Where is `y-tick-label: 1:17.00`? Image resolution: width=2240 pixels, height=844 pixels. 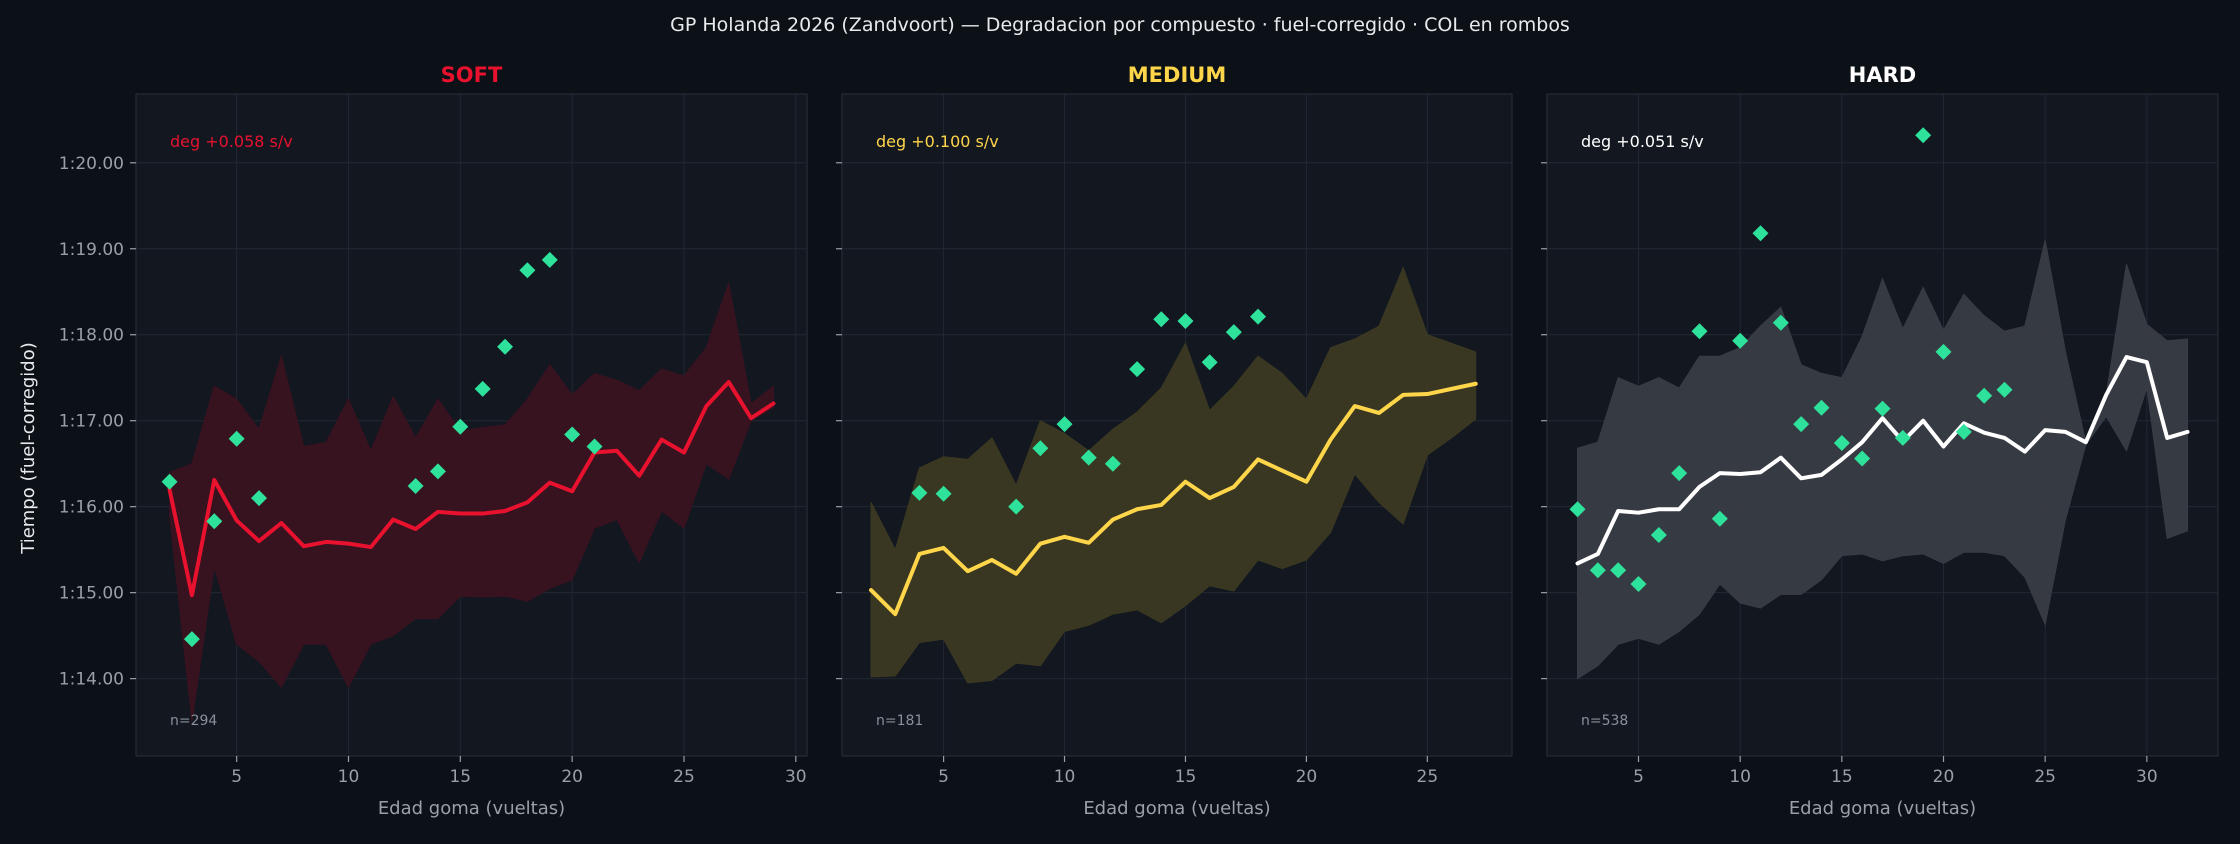
y-tick-label: 1:17.00 is located at coordinates (91, 422).